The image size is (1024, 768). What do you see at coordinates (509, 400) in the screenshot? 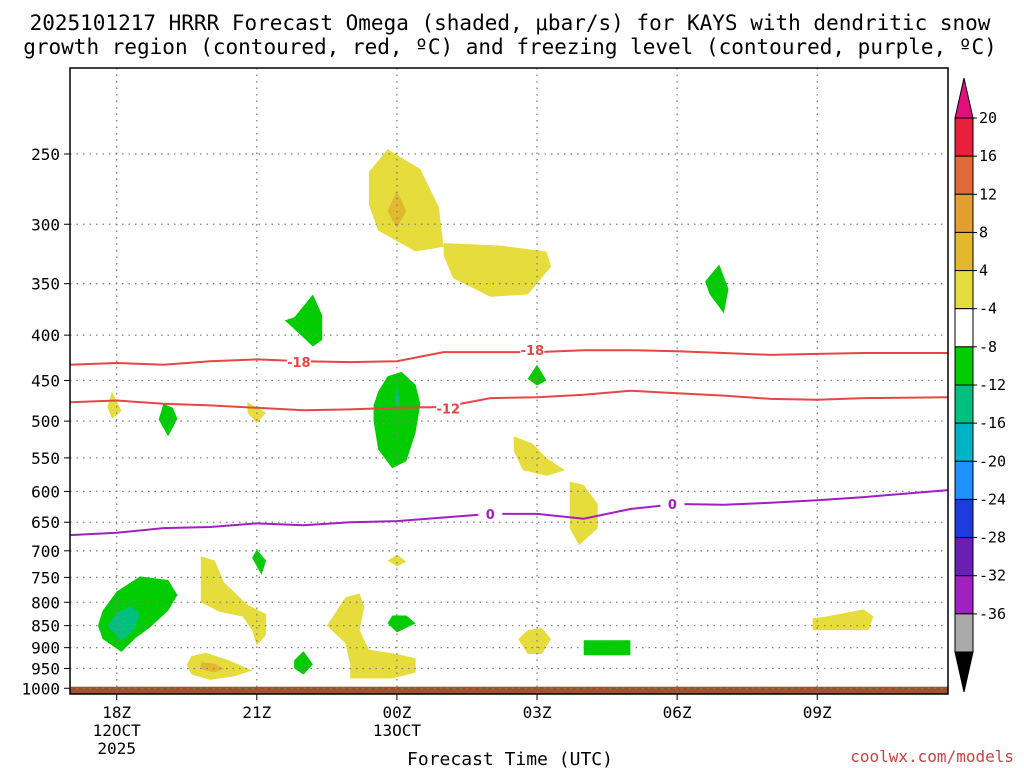
I see `contour-line--12` at bounding box center [509, 400].